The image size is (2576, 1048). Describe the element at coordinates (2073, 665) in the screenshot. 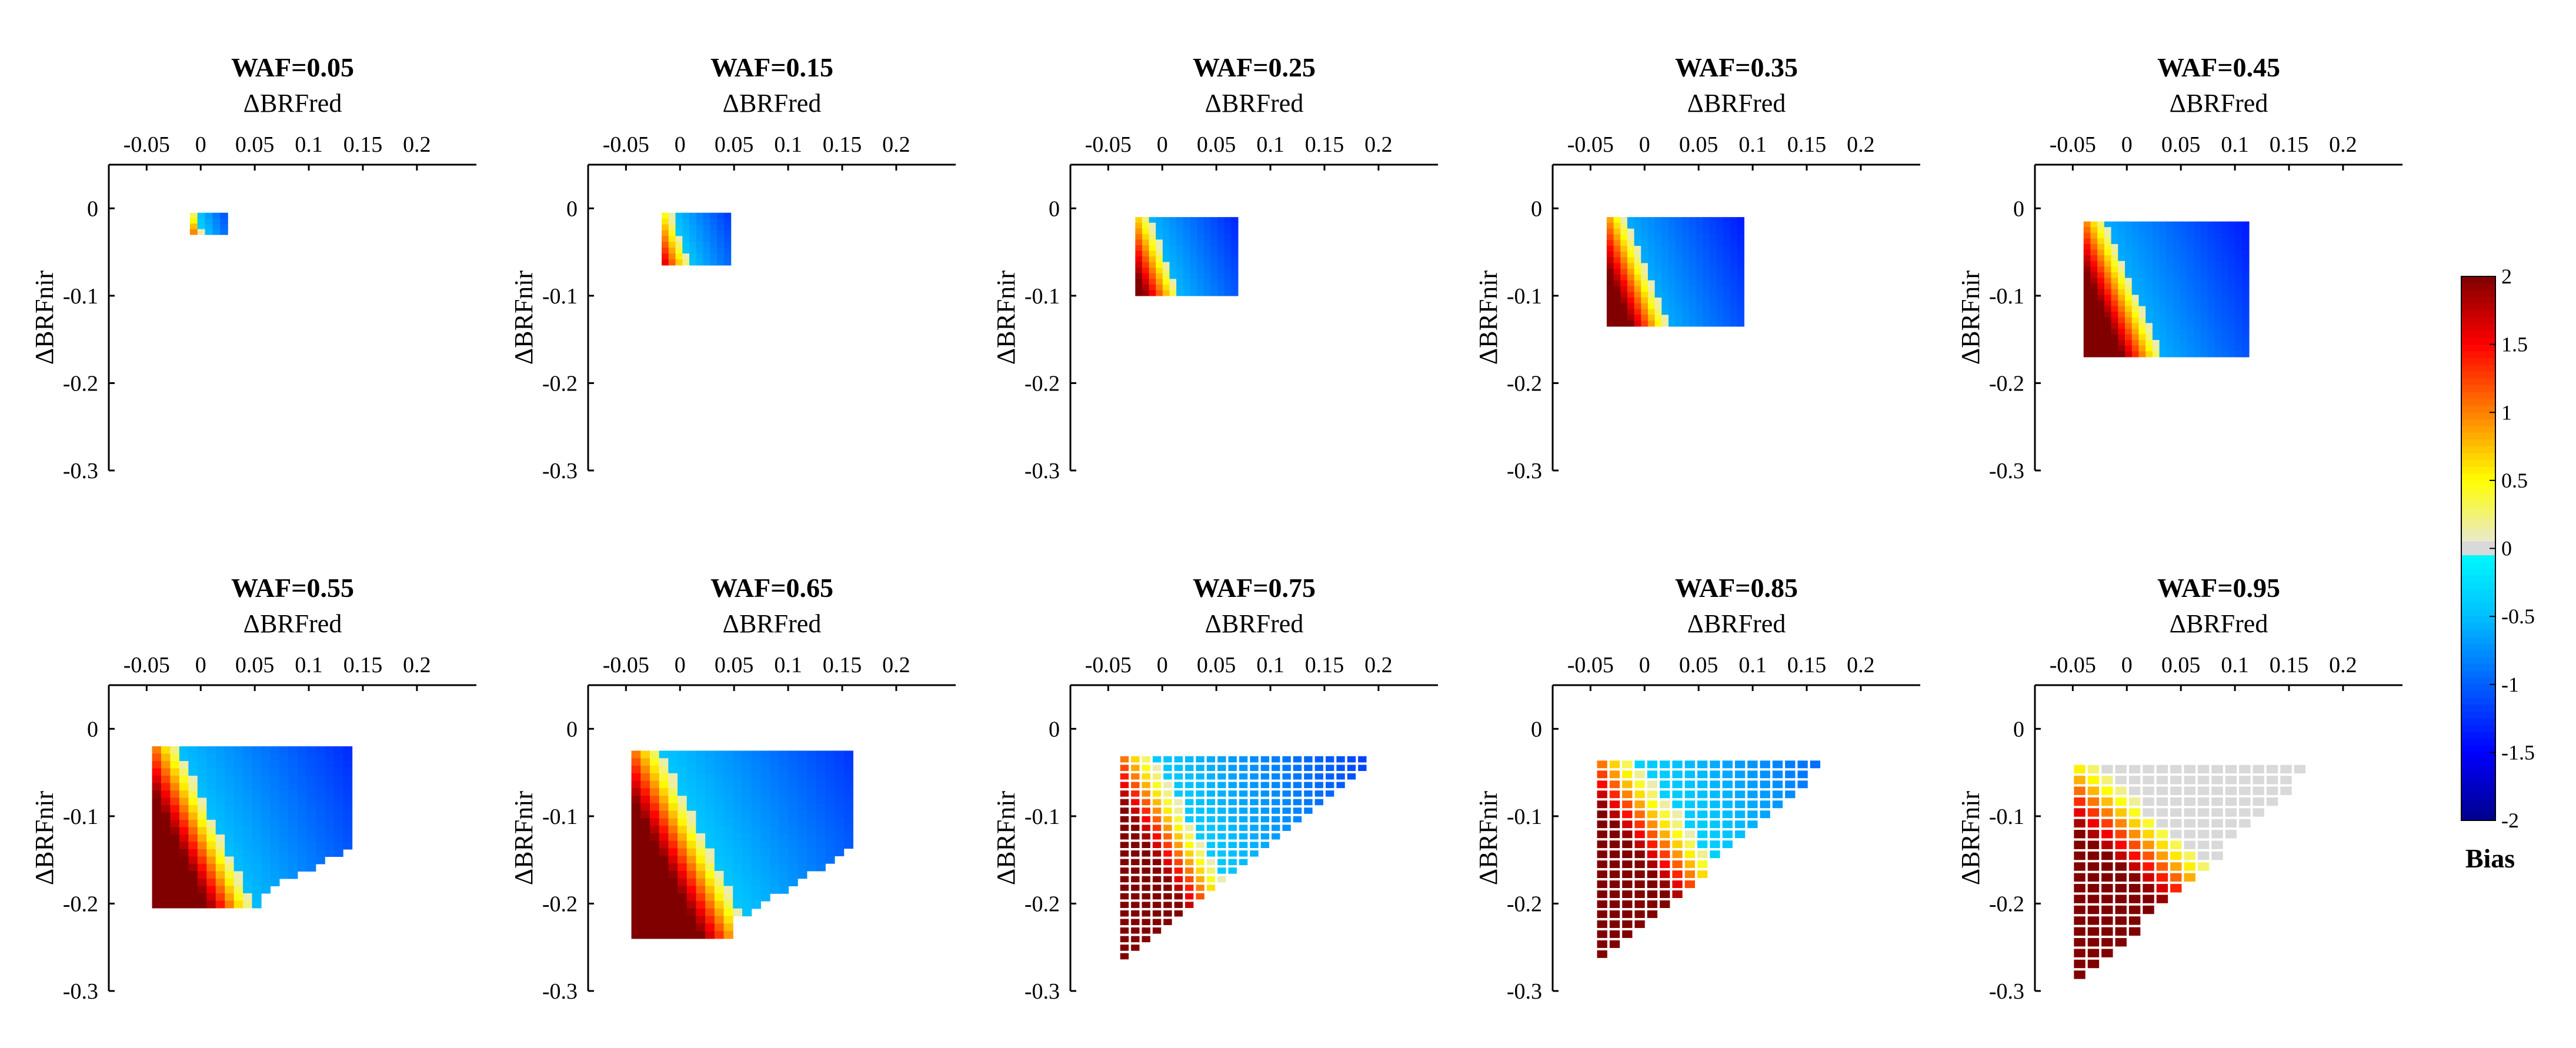

I see `x-tick-label: -0.05` at that location.